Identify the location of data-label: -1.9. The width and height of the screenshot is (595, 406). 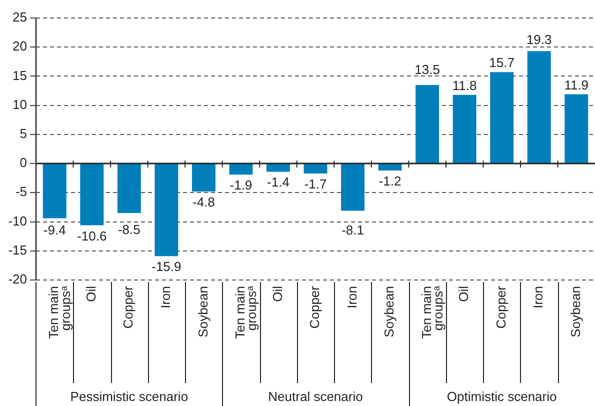
(241, 185).